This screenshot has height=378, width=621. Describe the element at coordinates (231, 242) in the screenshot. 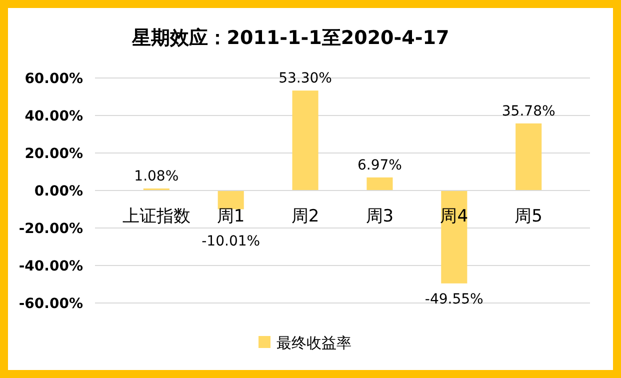

I see `data-label: -10.01%` at that location.